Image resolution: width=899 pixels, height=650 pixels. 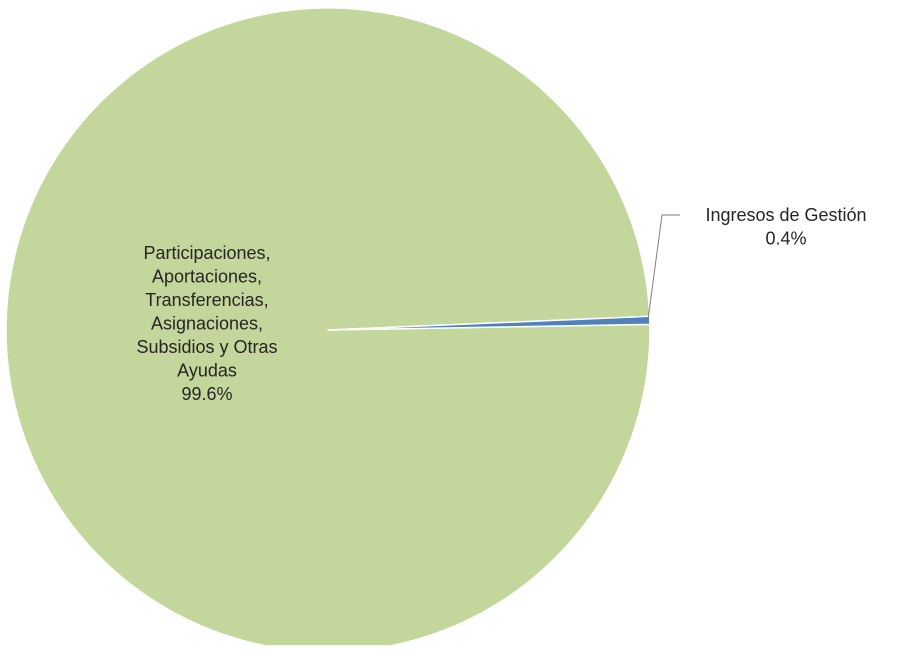 I want to click on leader-line-ingresos-de-gestion, so click(x=663, y=267).